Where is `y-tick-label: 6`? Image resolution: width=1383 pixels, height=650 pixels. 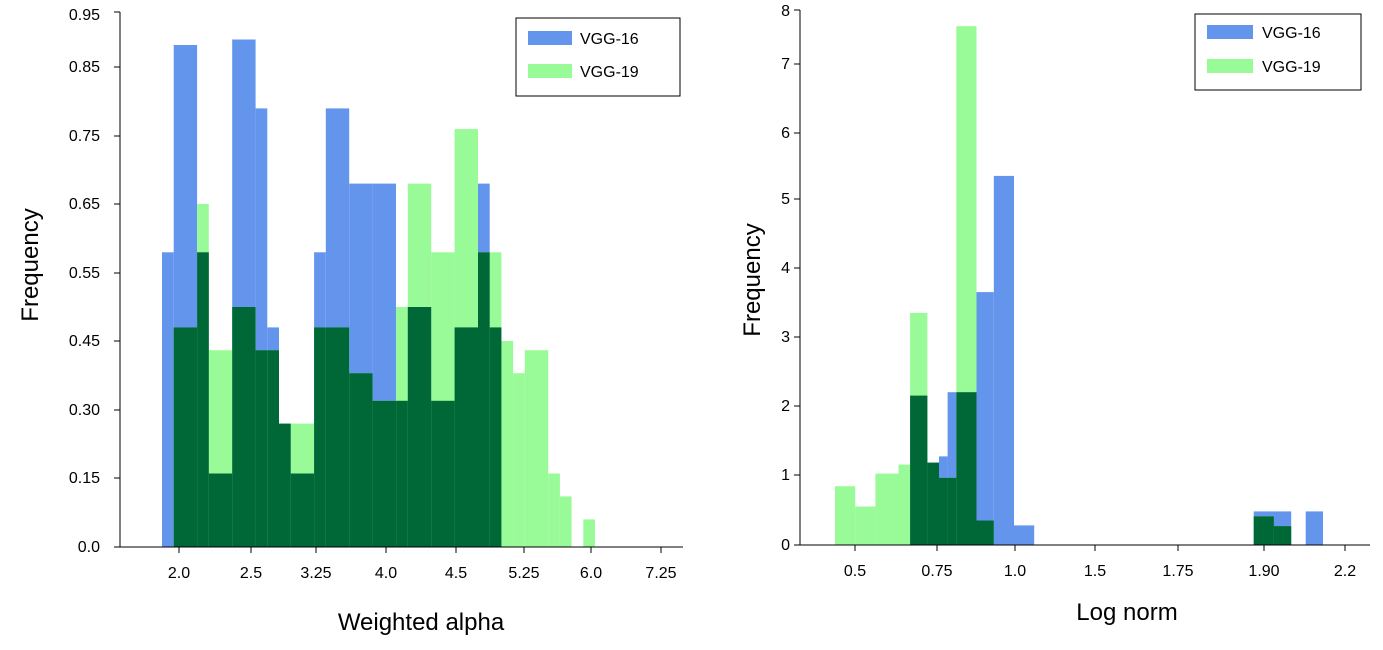
y-tick-label: 6 is located at coordinates (785, 133).